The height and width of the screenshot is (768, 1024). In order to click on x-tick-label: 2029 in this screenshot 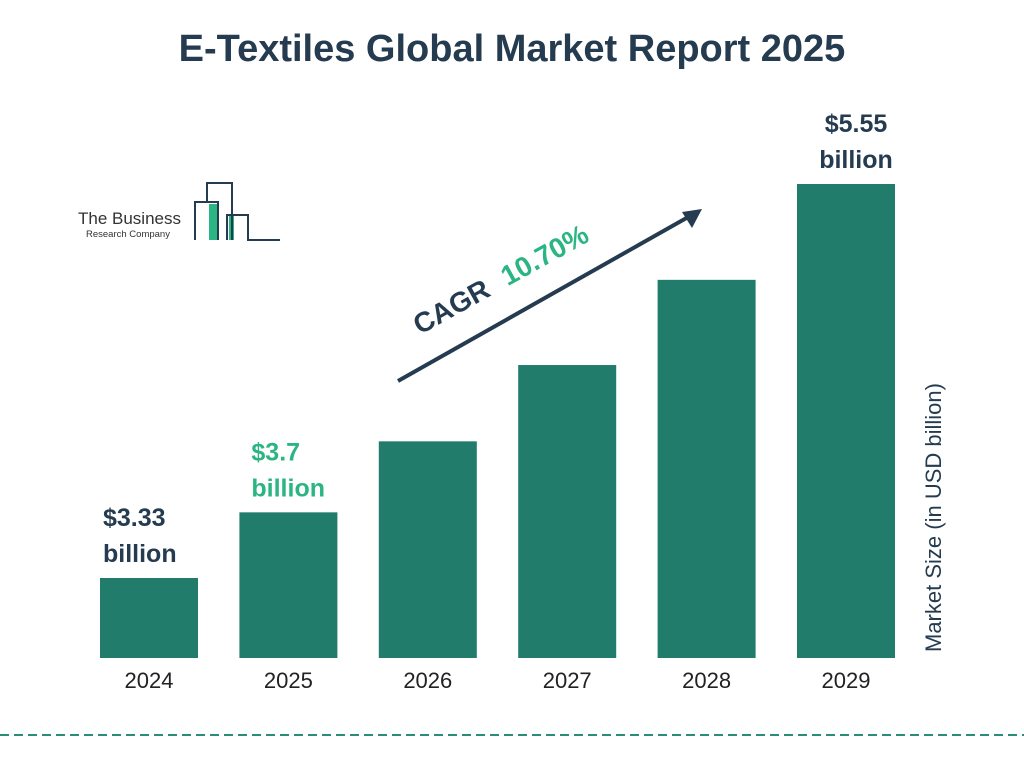, I will do `click(846, 680)`.